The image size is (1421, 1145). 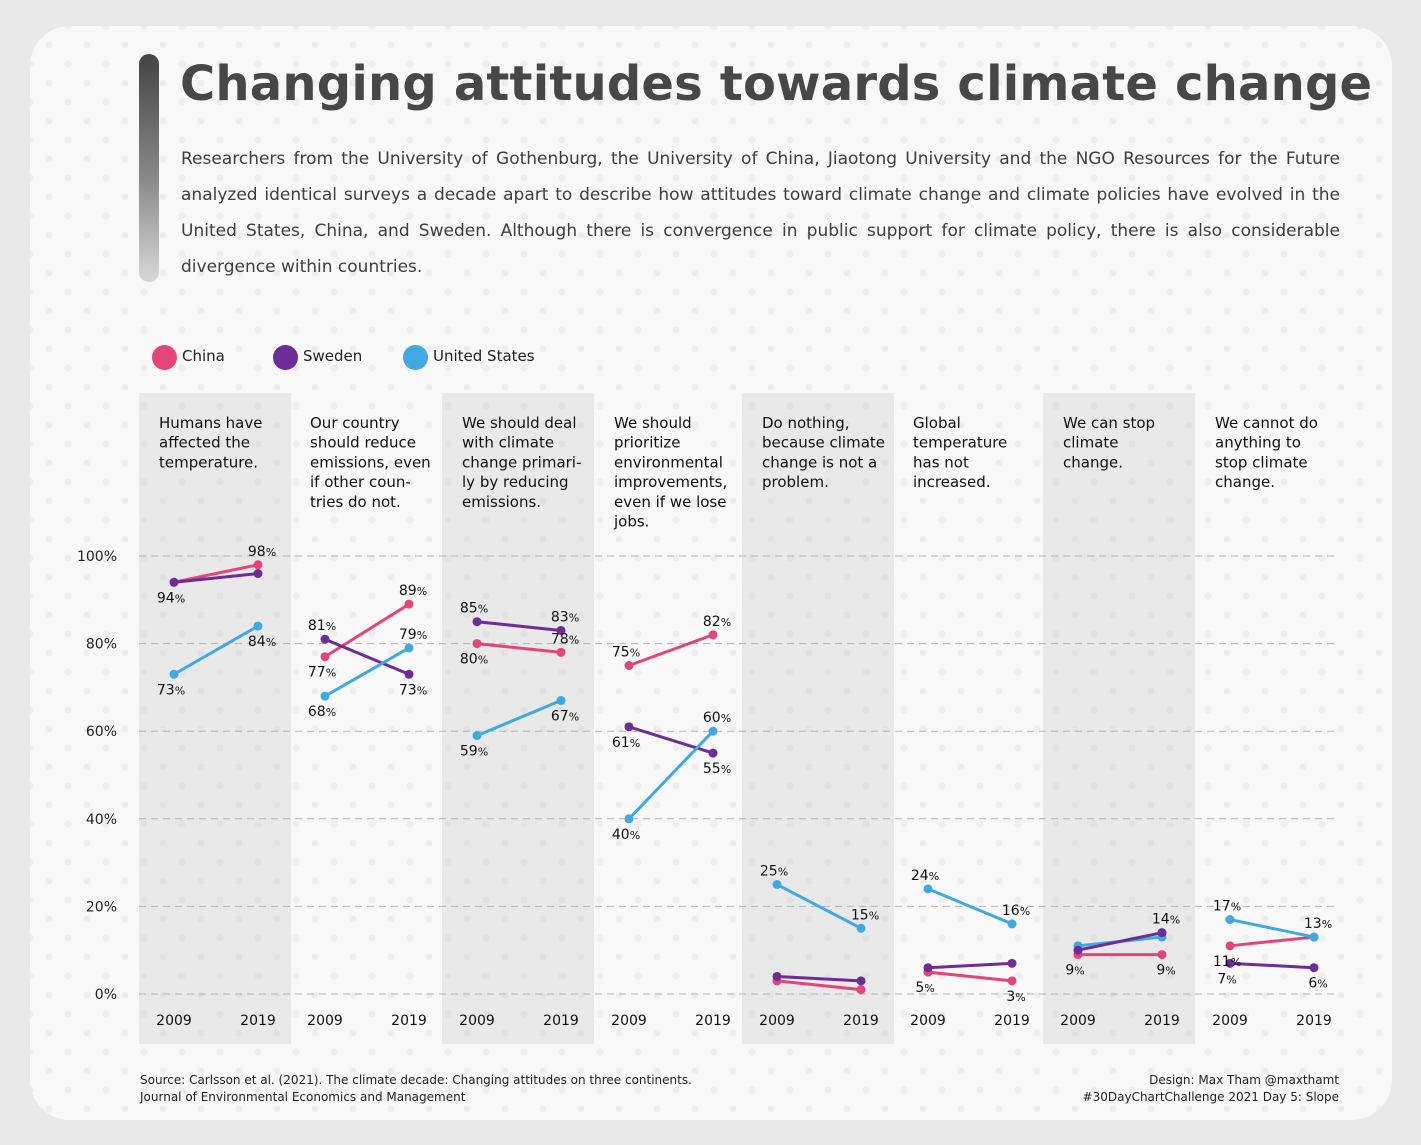 What do you see at coordinates (712, 718) in the screenshot?
I see `data-label-value: 60` at bounding box center [712, 718].